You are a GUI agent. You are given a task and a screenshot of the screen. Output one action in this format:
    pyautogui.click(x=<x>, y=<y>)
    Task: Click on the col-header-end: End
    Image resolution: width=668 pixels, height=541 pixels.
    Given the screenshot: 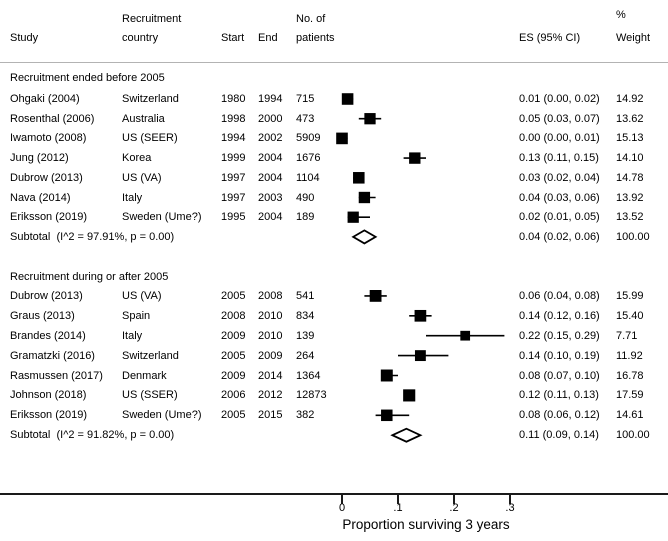 What is the action you would take?
    pyautogui.click(x=268, y=38)
    